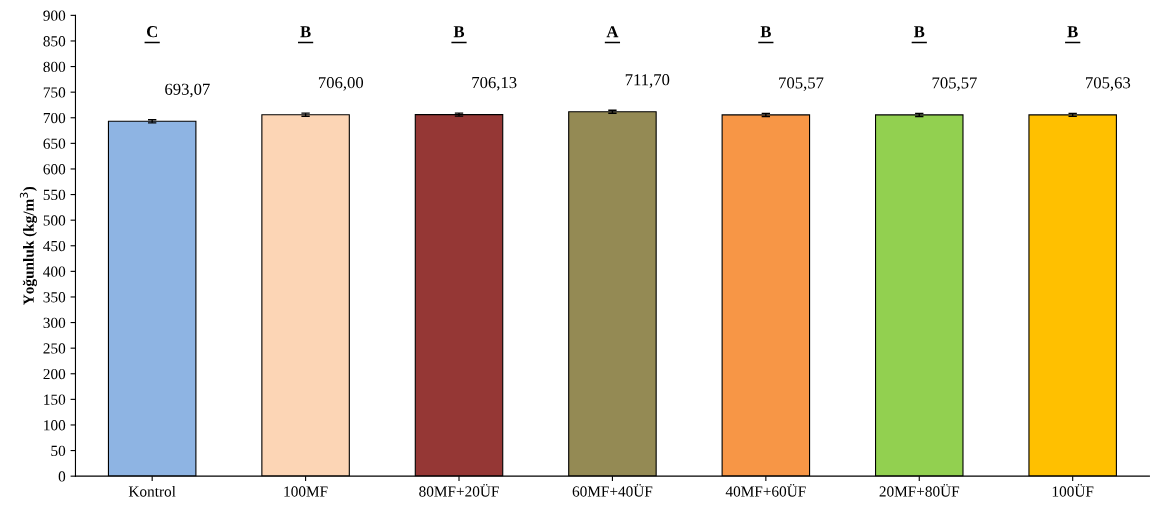 The height and width of the screenshot is (512, 1161). I want to click on y-tick-label: 400, so click(54, 271).